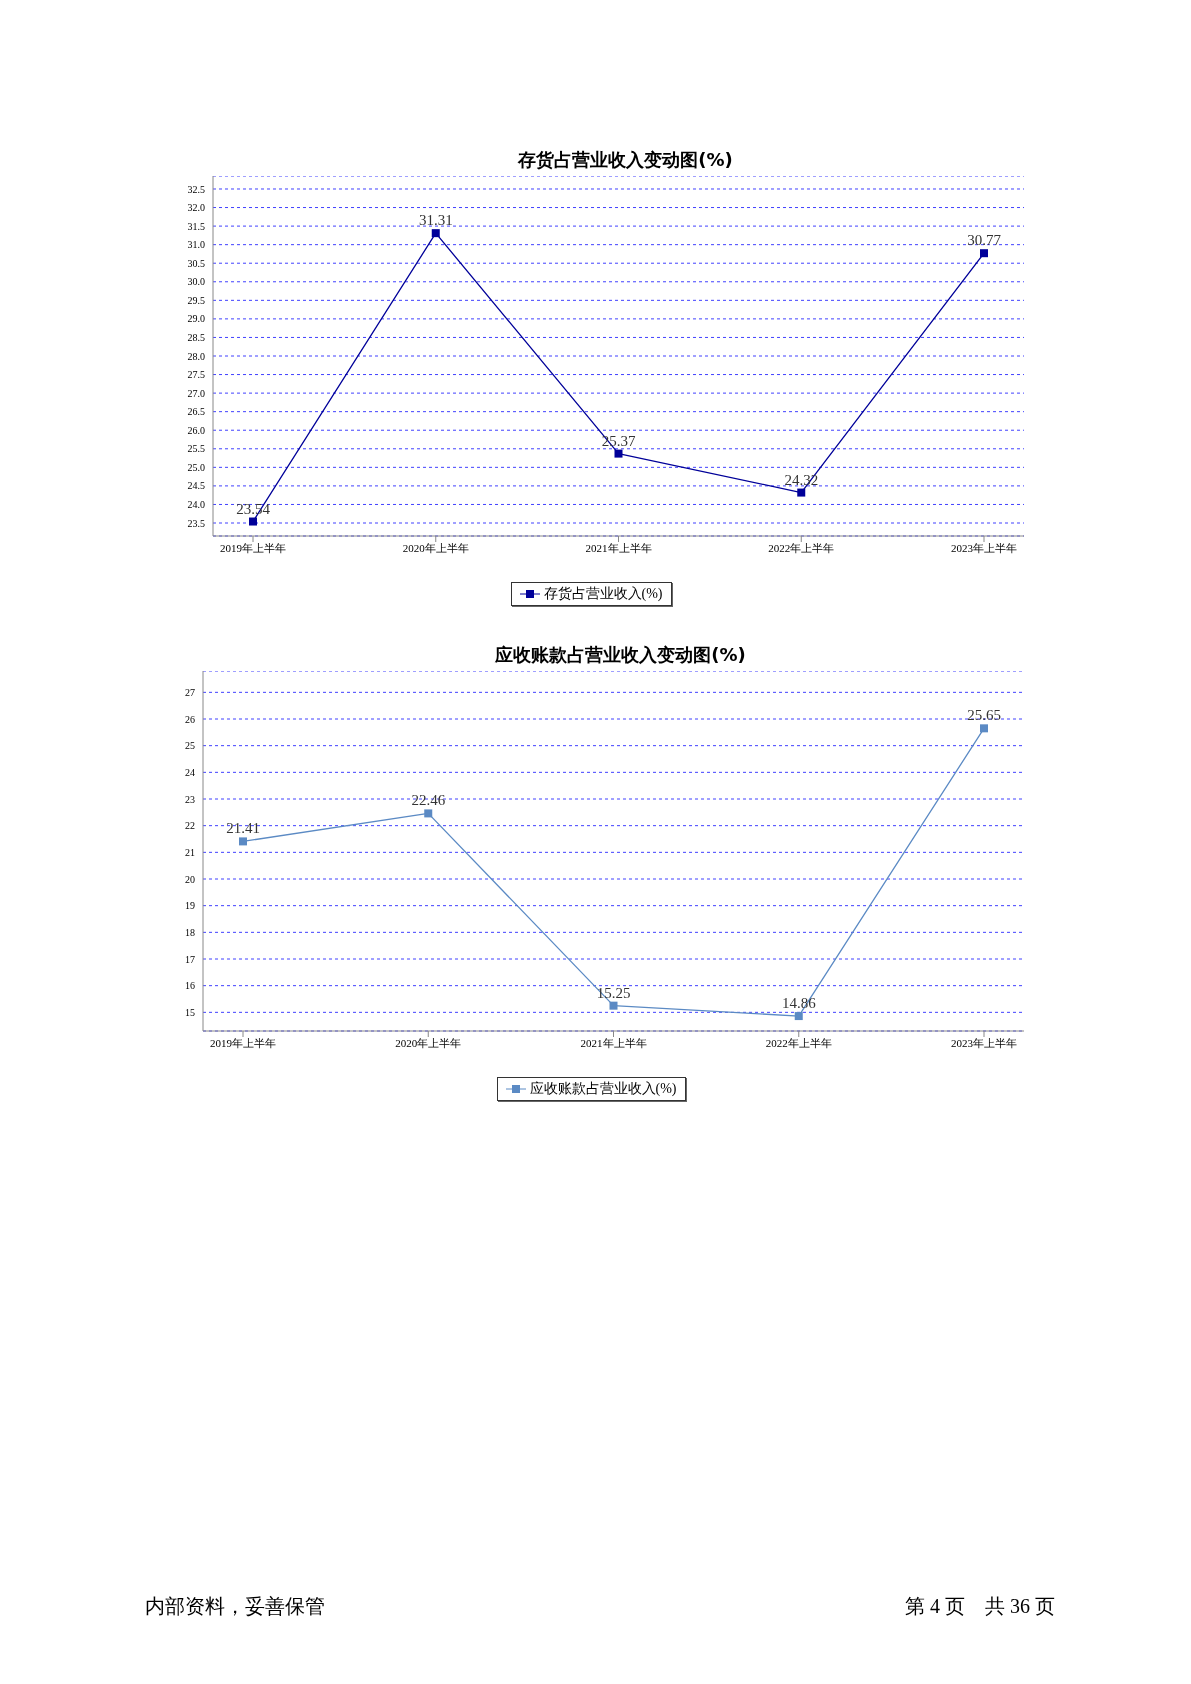 This screenshot has height=1684, width=1191. What do you see at coordinates (190, 719) in the screenshot?
I see `y-tick-label: 26` at bounding box center [190, 719].